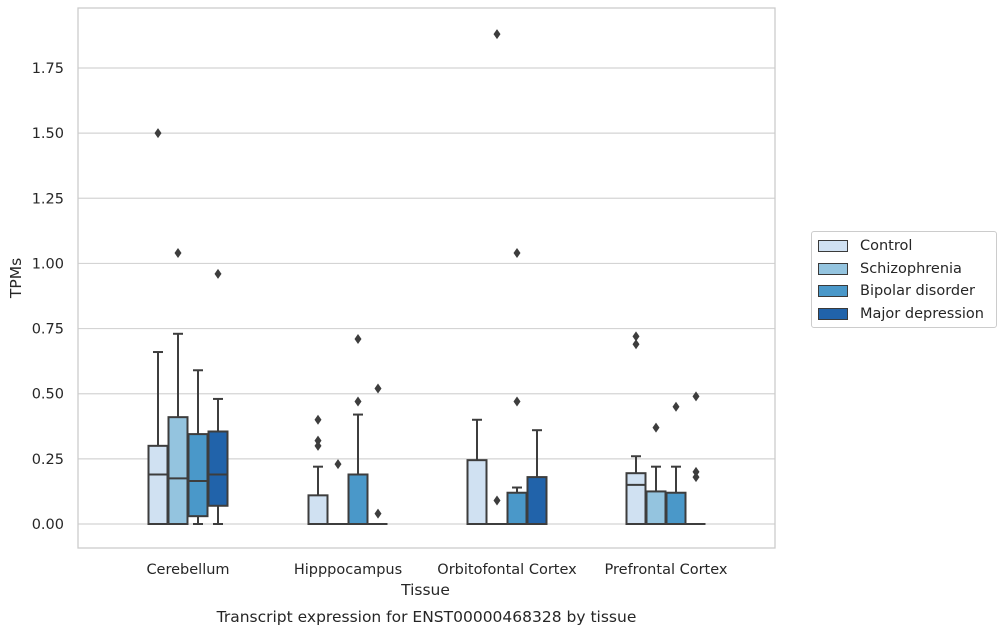 The image size is (1007, 634). Describe the element at coordinates (507, 570) in the screenshot. I see `x-tick-label: Orbitofontal Cortex` at that location.